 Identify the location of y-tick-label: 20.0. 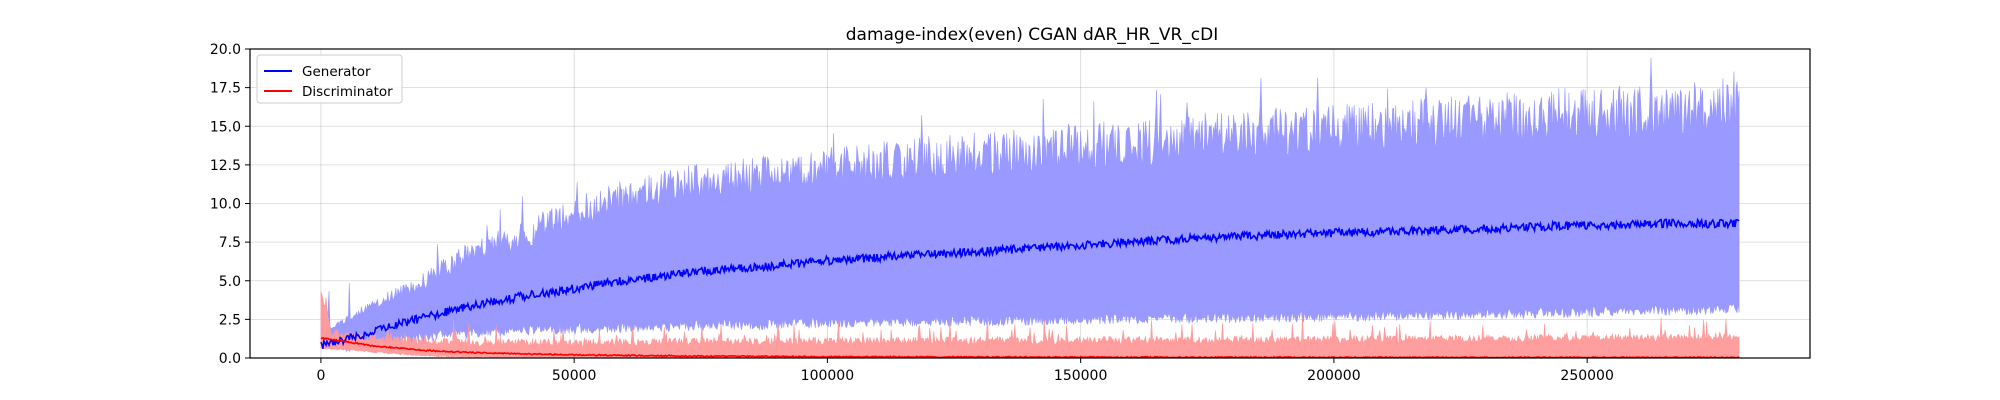
(225, 50).